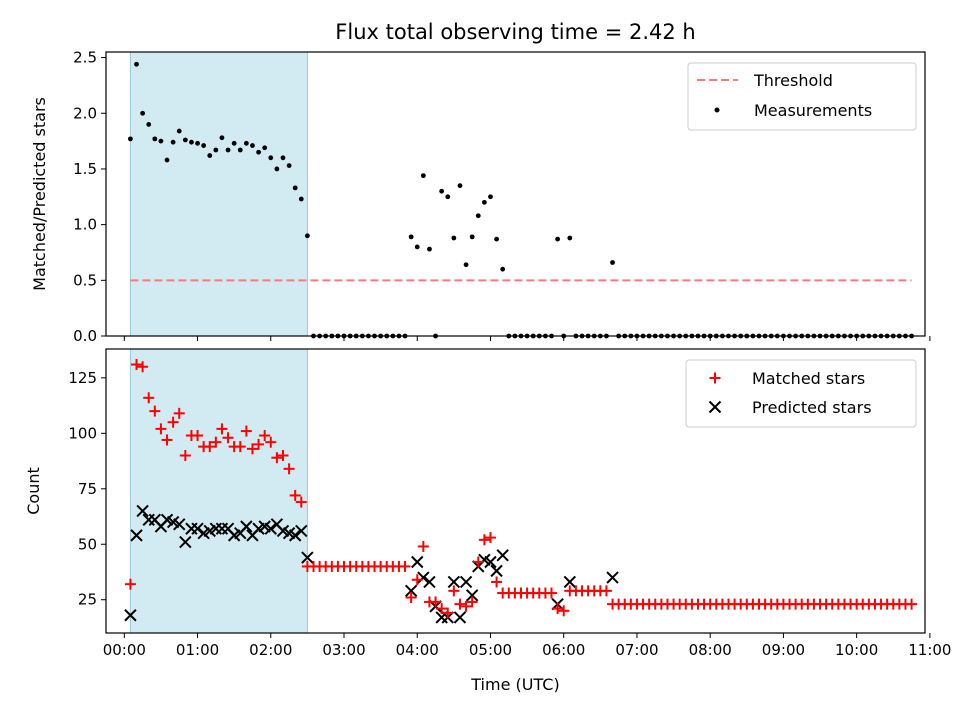  Describe the element at coordinates (218, 194) in the screenshot. I see `top-shaded-interval` at that location.